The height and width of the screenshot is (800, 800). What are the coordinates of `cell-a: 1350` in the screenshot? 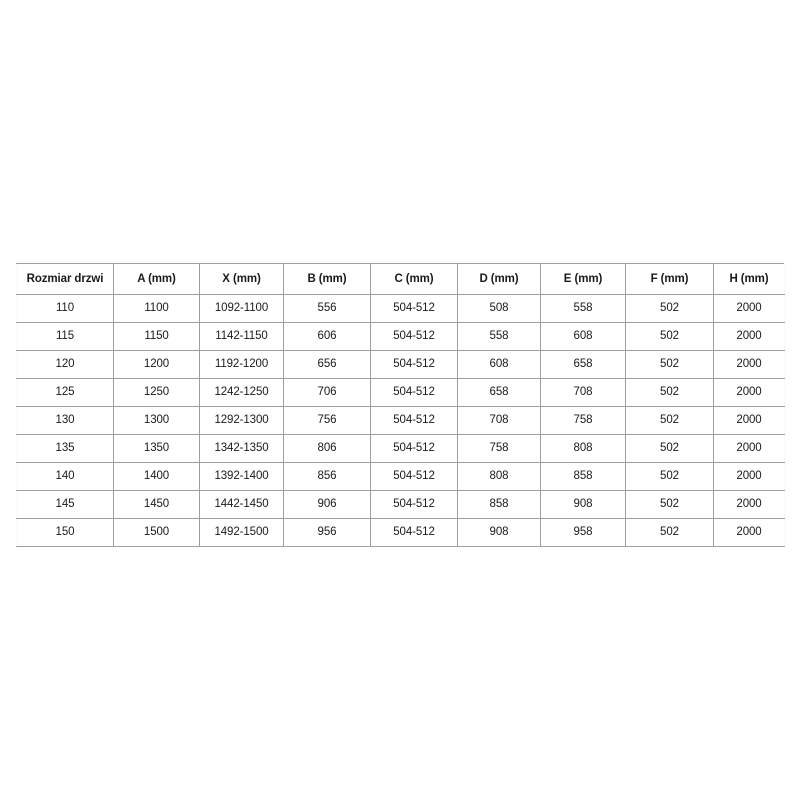 It's located at (156, 448).